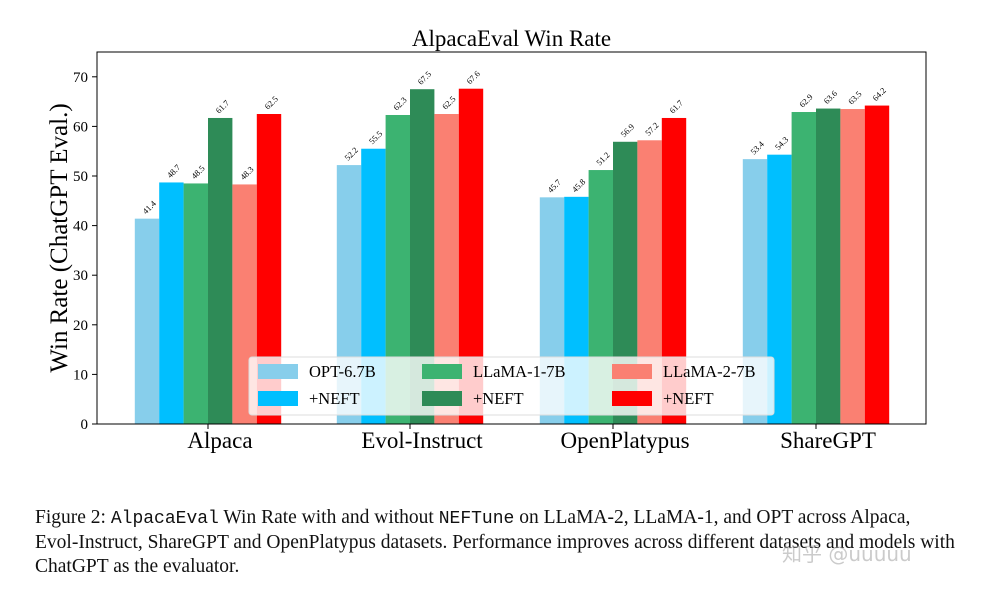 Image resolution: width=994 pixels, height=593 pixels. What do you see at coordinates (400, 104) in the screenshot?
I see `bar-value-label: 62.3` at bounding box center [400, 104].